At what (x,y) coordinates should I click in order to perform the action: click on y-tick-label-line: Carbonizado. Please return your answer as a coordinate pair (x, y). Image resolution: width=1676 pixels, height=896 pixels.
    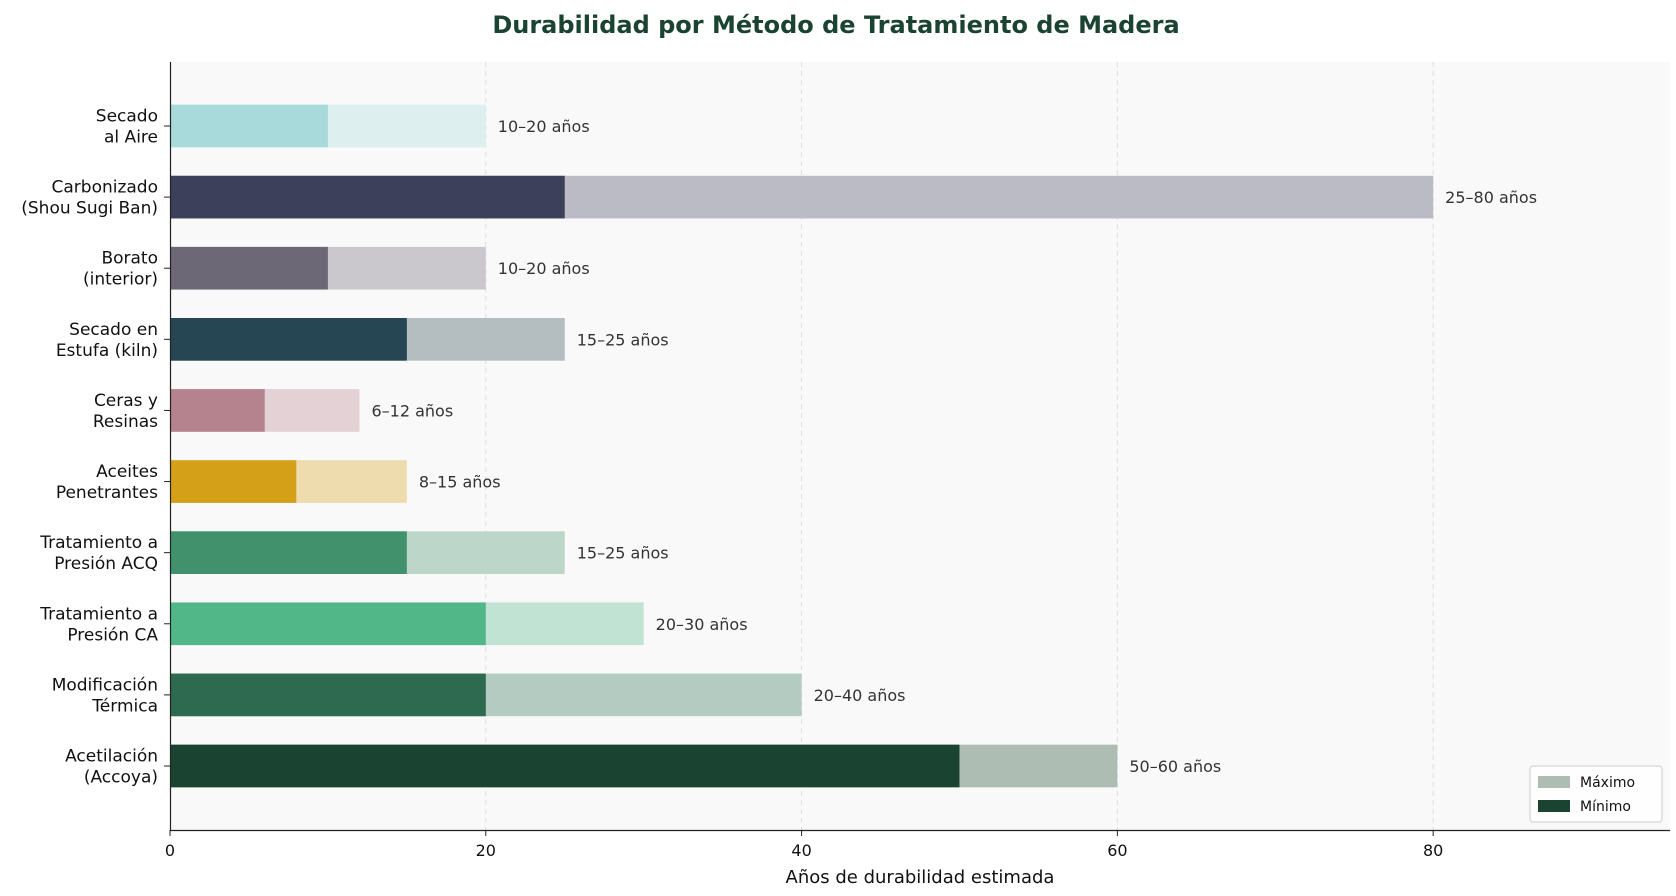
    Looking at the image, I should click on (105, 188).